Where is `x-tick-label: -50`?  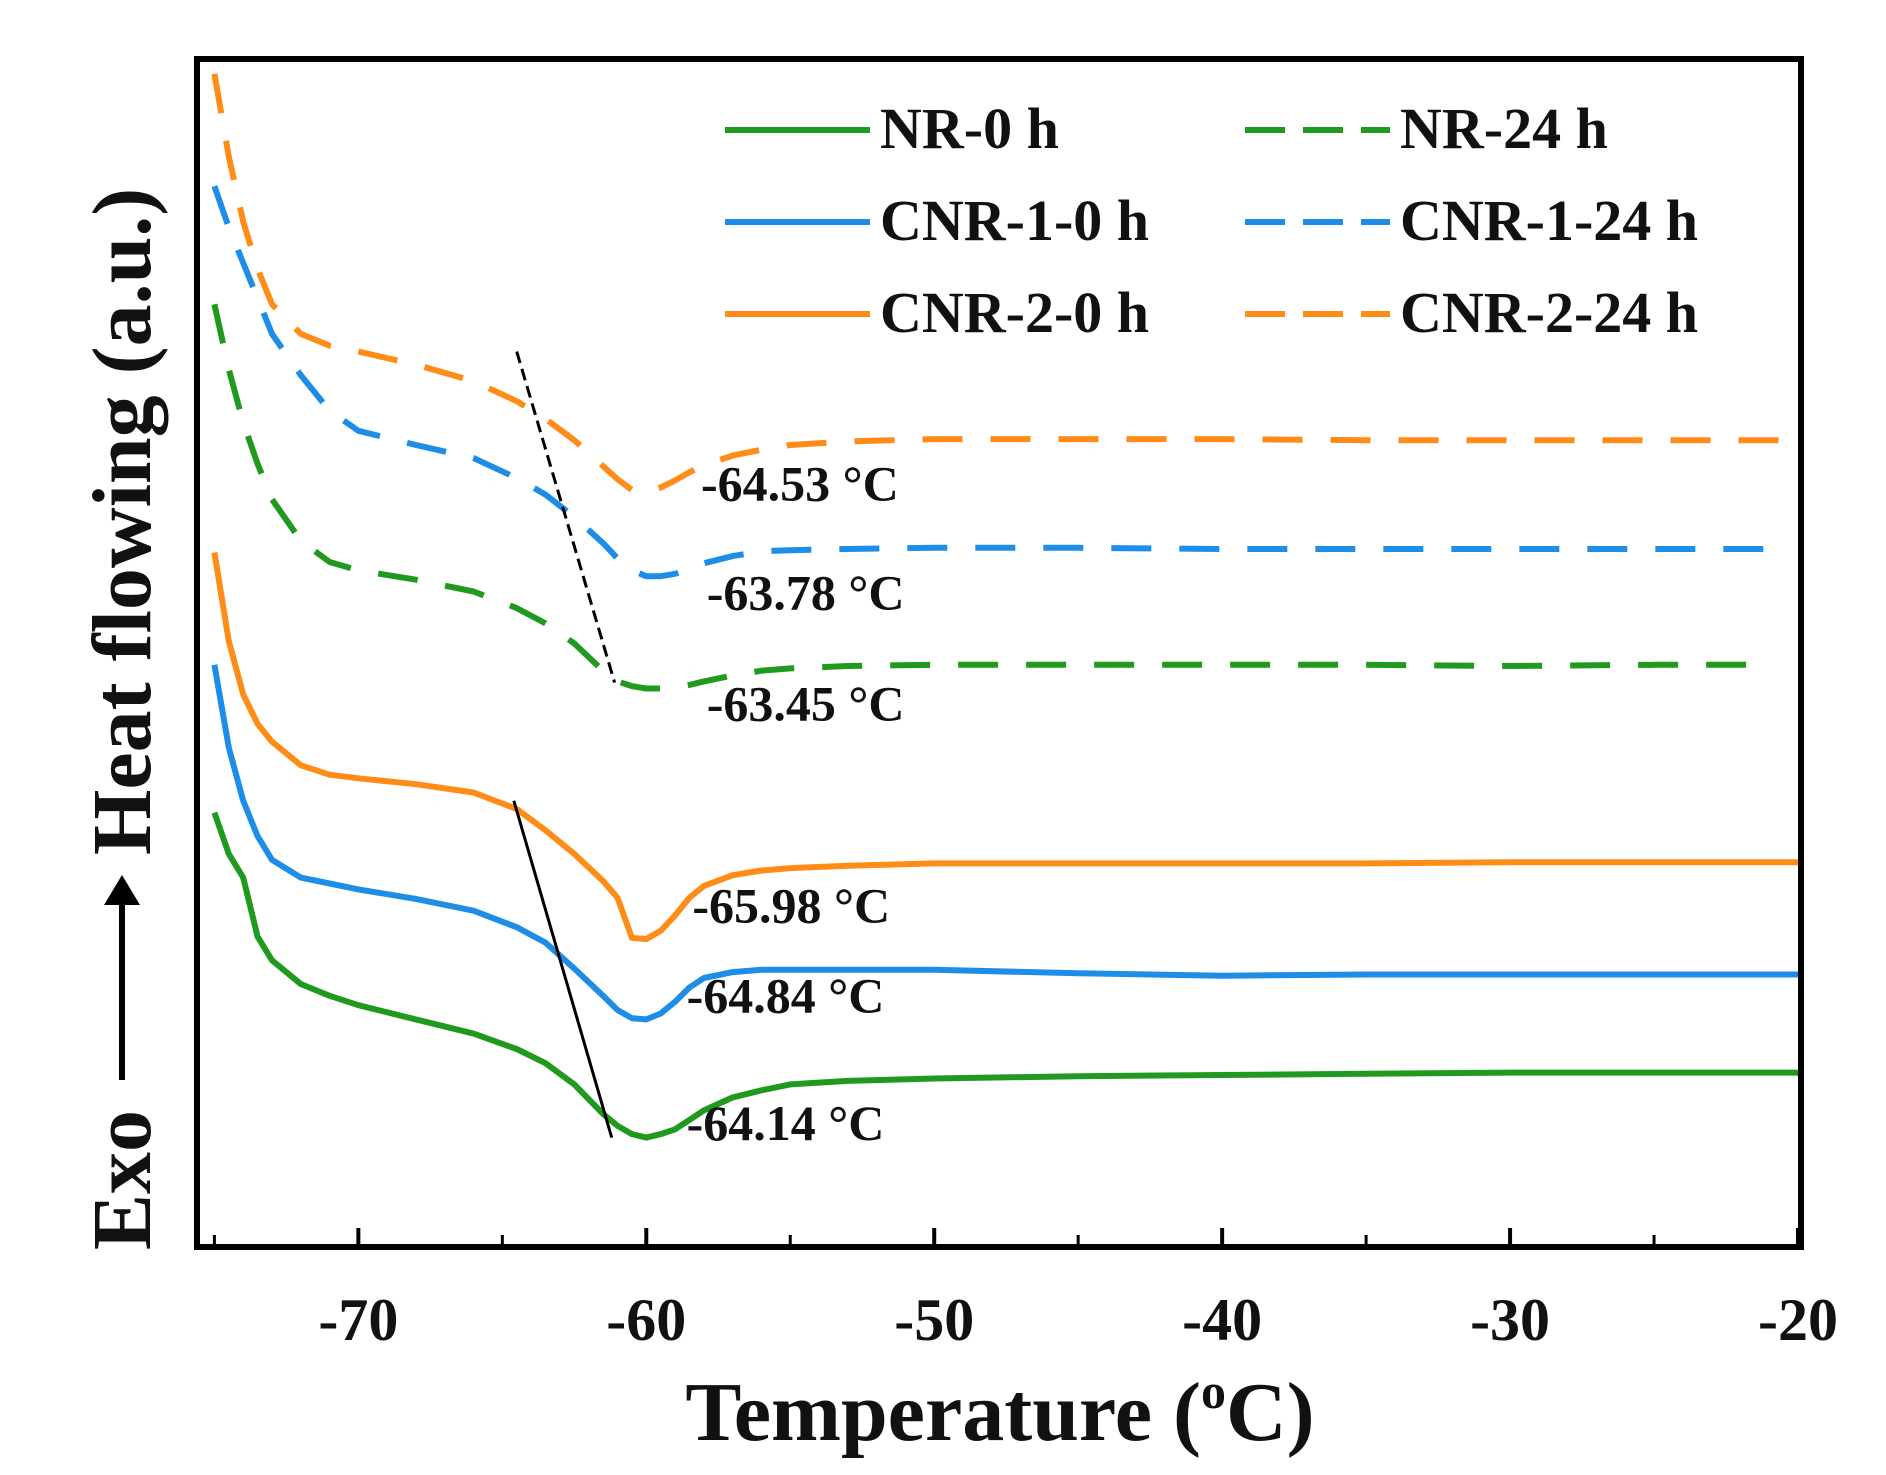 x-tick-label: -50 is located at coordinates (934, 1320).